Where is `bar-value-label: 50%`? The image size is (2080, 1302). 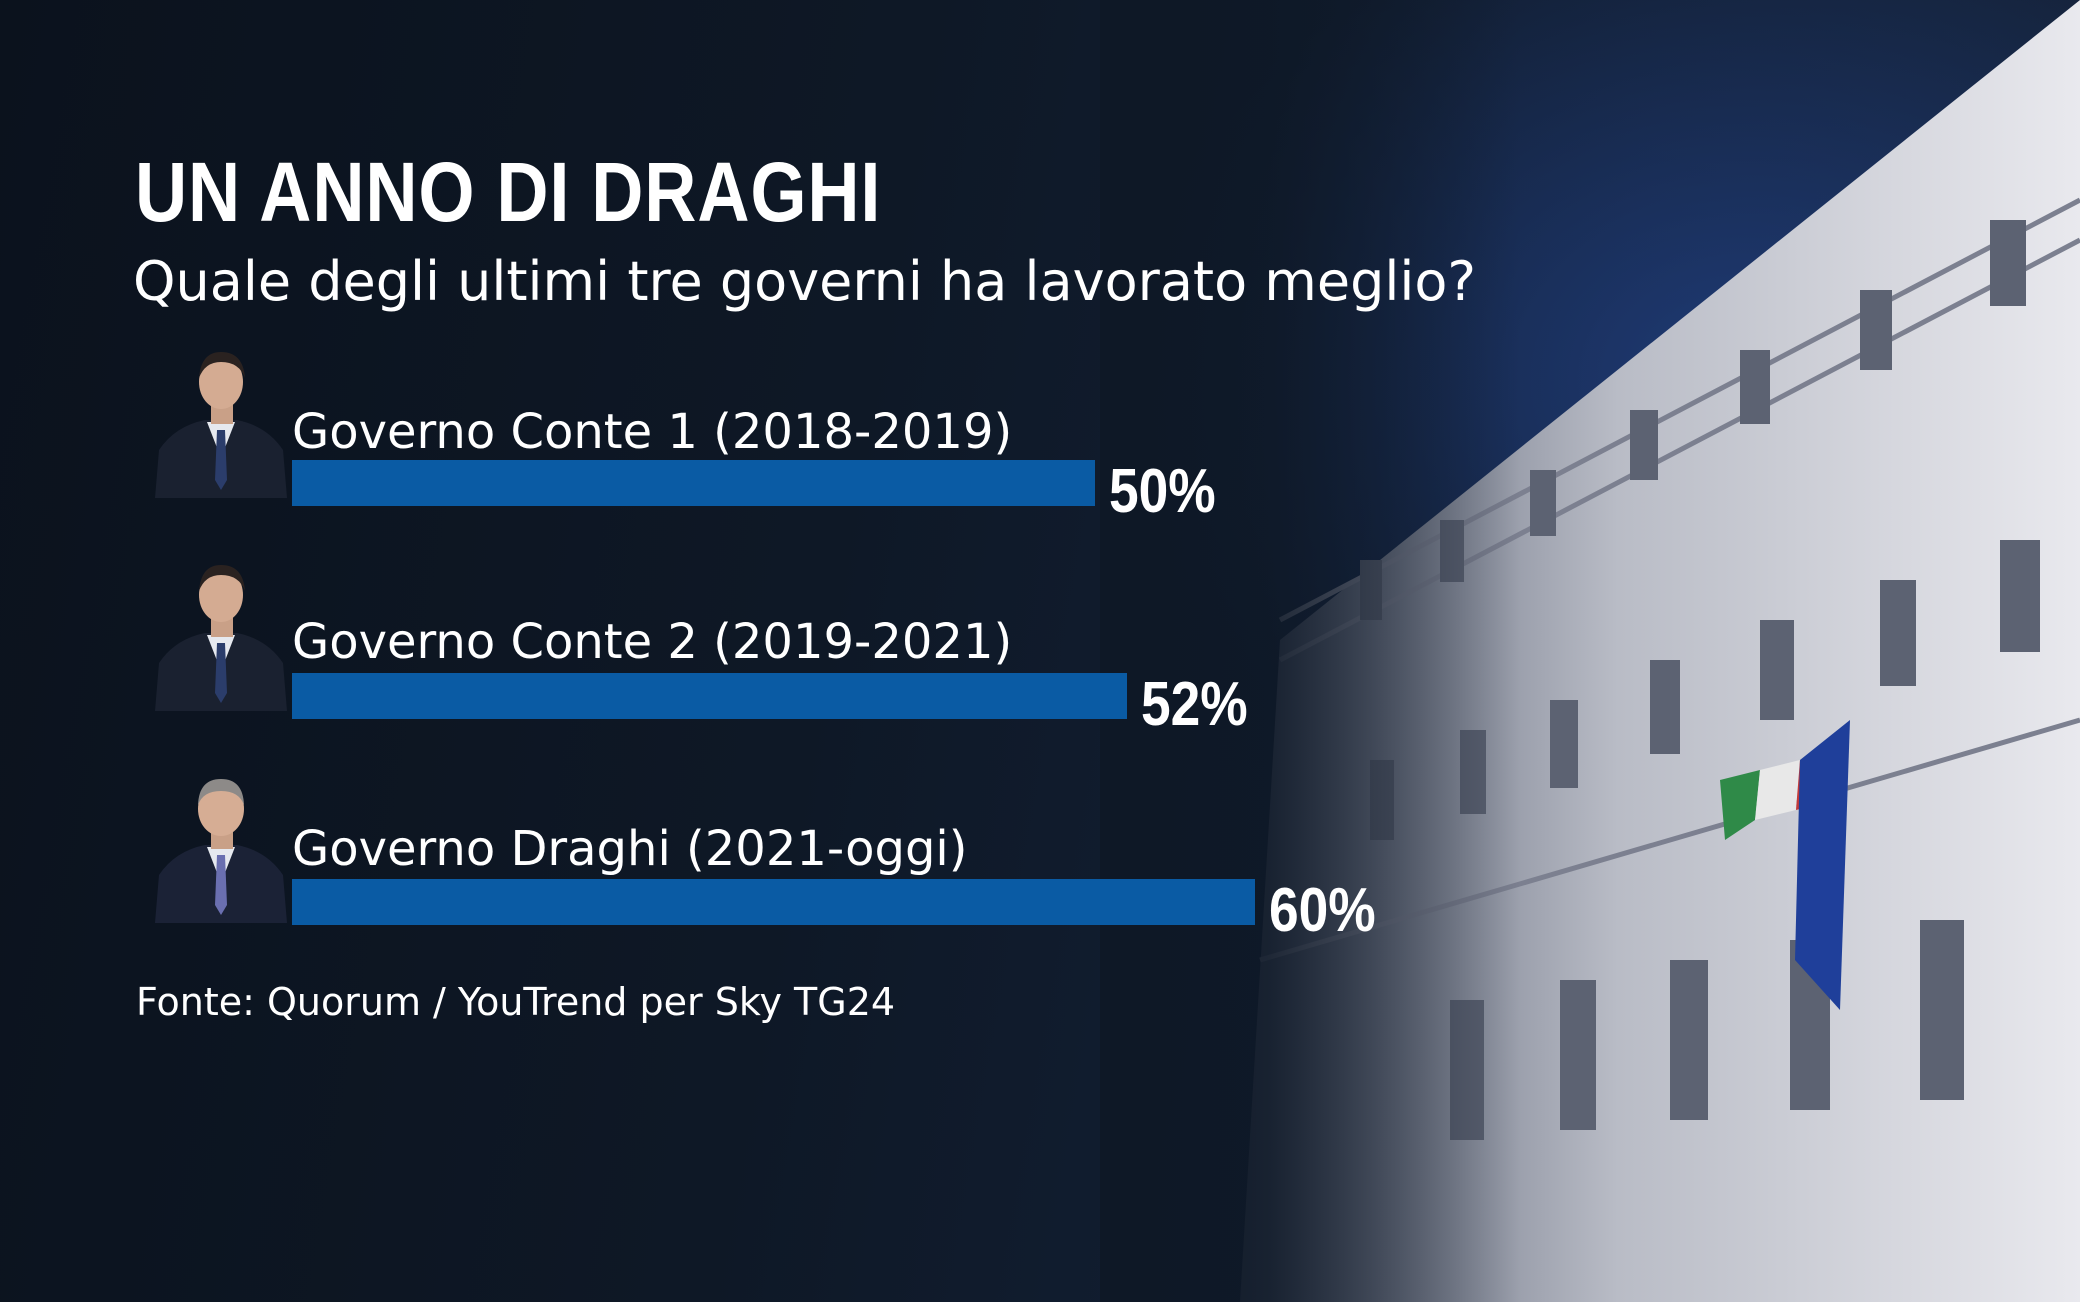
bar-value-label: 50% is located at coordinates (1162, 491).